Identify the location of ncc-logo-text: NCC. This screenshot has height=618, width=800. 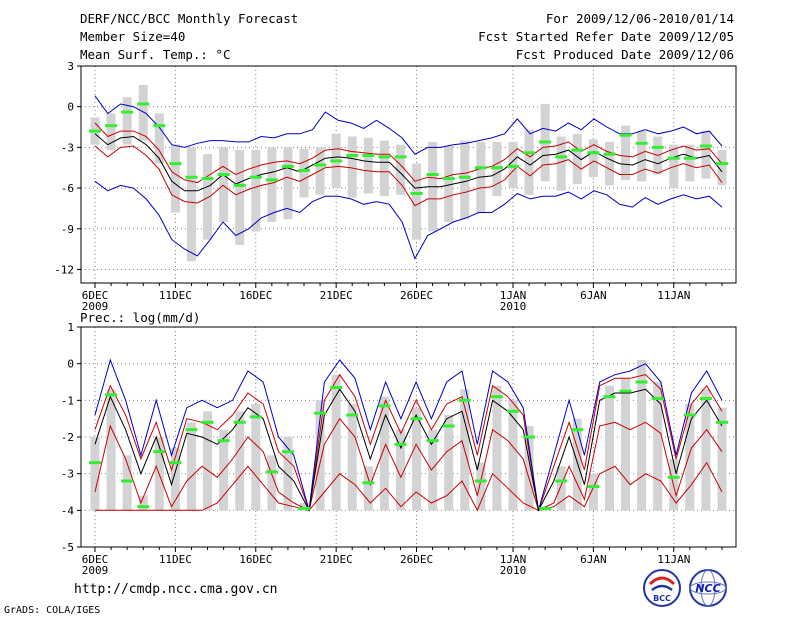
(707, 588).